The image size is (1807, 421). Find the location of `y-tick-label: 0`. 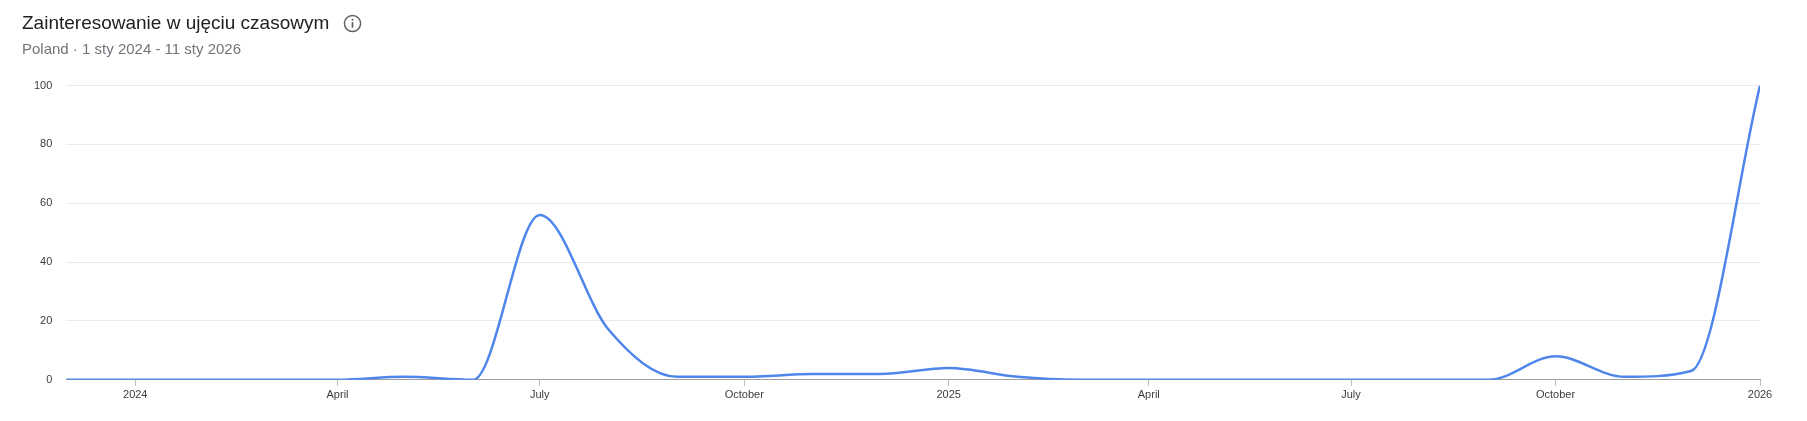

y-tick-label: 0 is located at coordinates (49, 378).